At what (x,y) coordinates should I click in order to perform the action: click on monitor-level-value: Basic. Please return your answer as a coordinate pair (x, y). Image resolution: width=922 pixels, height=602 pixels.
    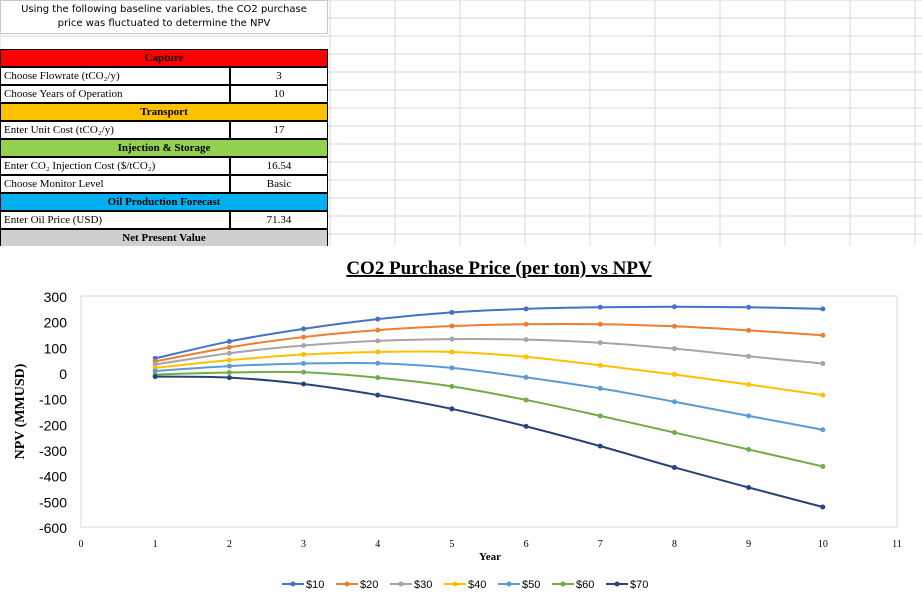
    Looking at the image, I should click on (279, 184).